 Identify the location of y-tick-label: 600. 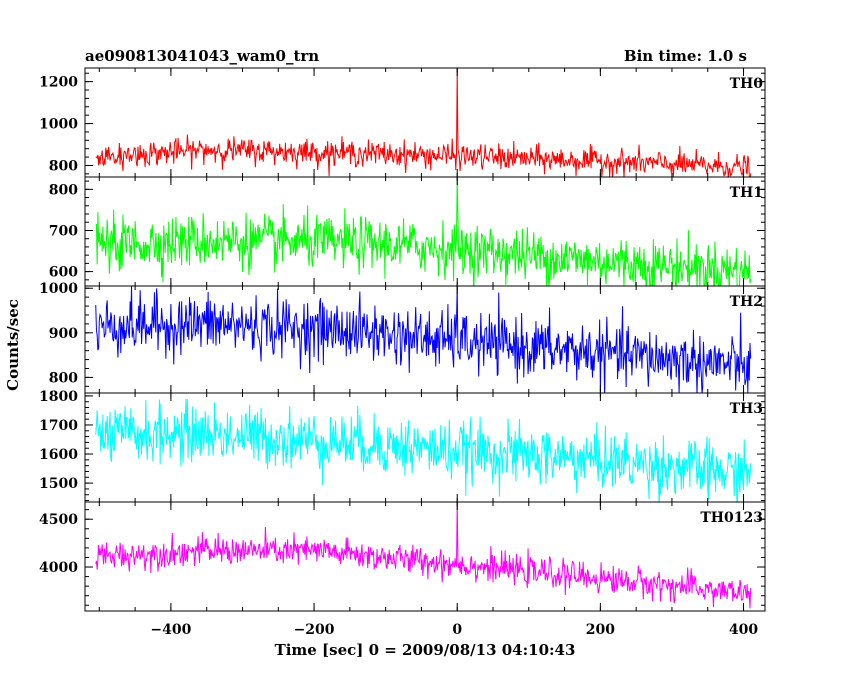
(63, 273).